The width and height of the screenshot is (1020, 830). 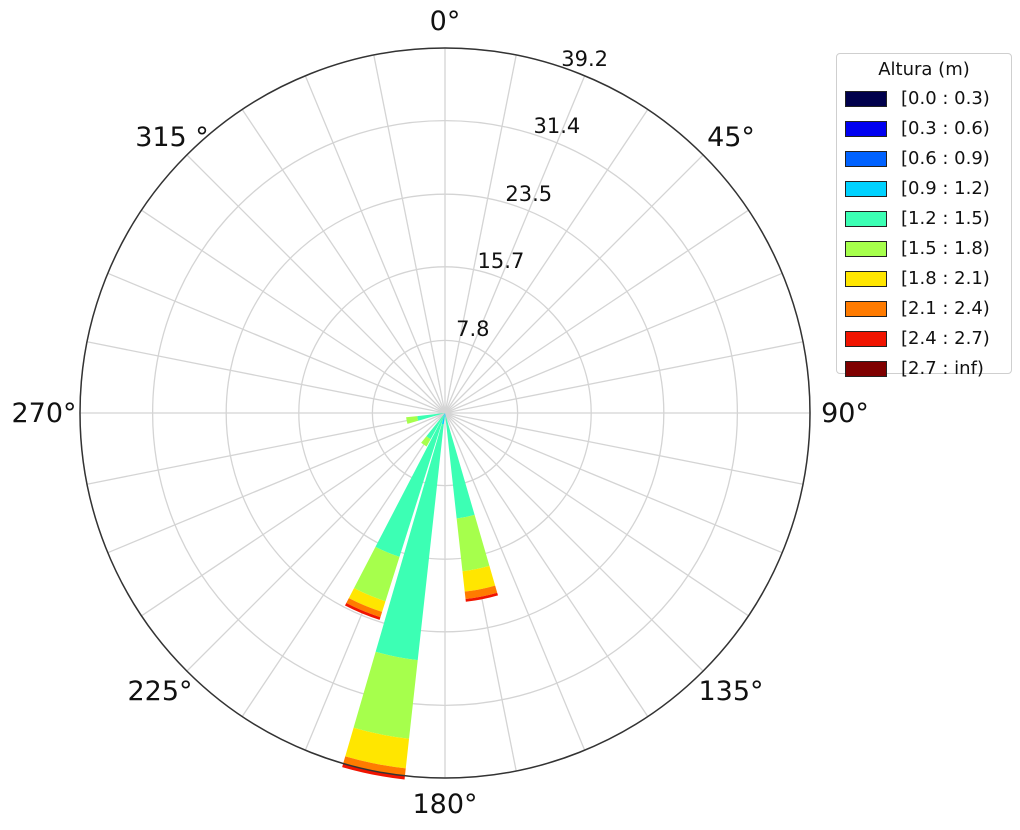 I want to click on legend-label: [0.0 : 0.3), so click(x=945, y=98).